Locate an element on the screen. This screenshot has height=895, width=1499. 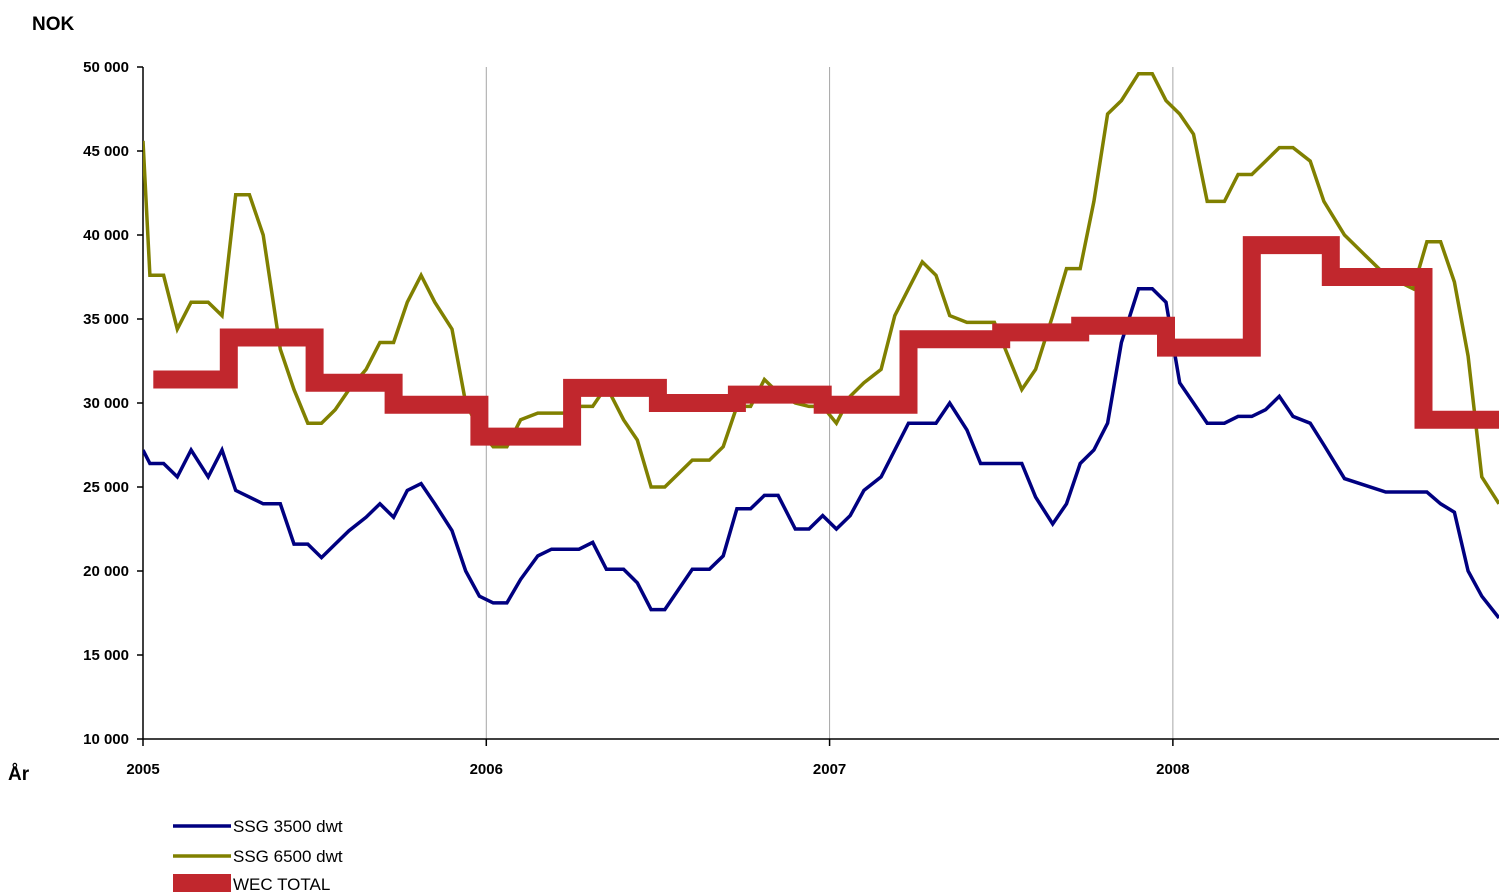
x-tick-label: 2006 is located at coordinates (486, 769).